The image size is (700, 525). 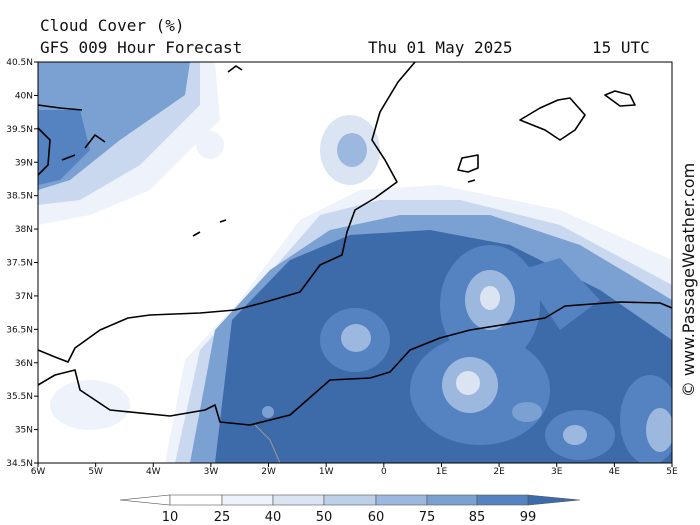 What do you see at coordinates (19, 264) in the screenshot?
I see `lat-label: 37.5N` at bounding box center [19, 264].